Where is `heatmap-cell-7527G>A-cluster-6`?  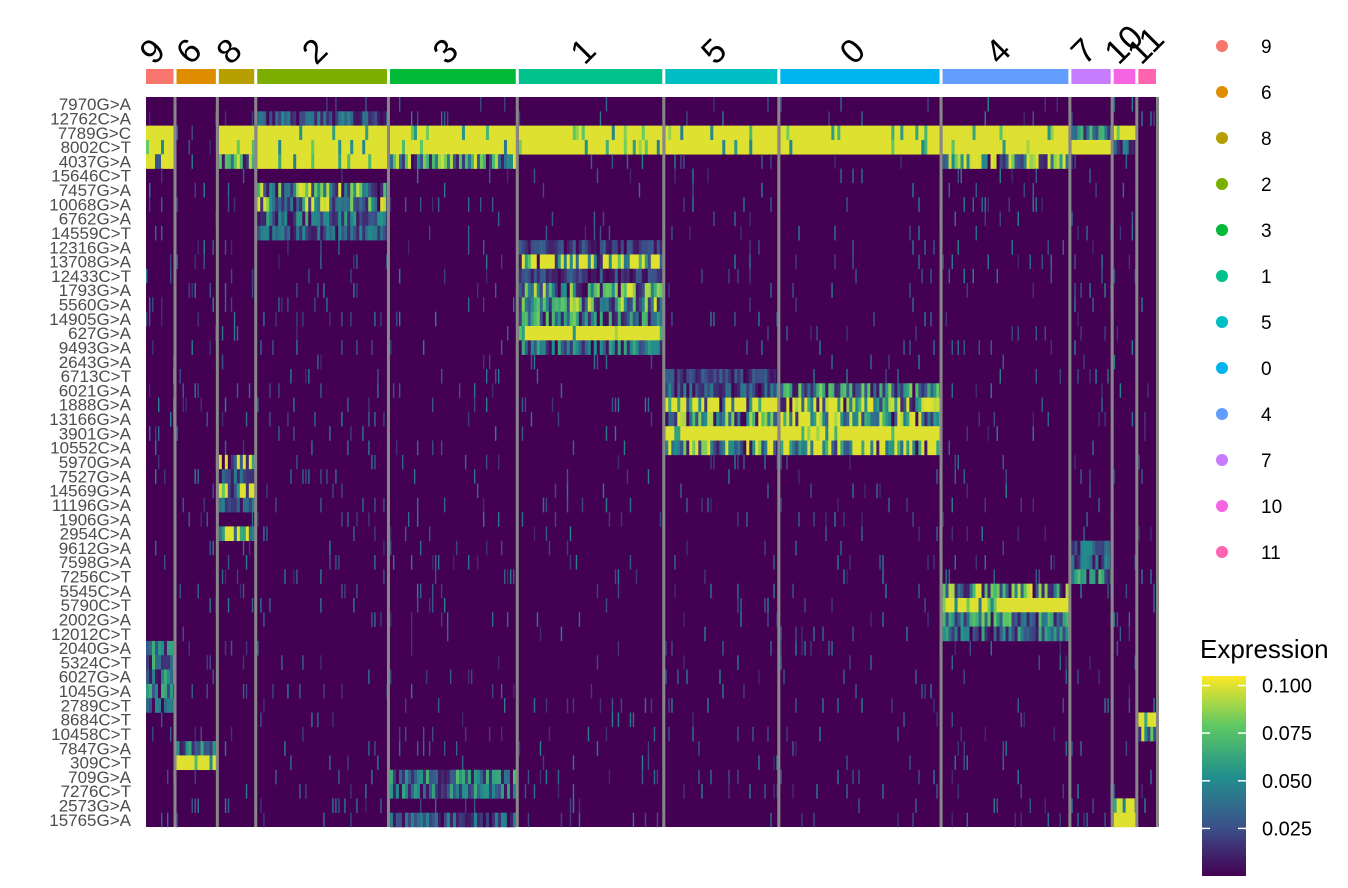
heatmap-cell-7527G>A-cluster-6 is located at coordinates (196, 476).